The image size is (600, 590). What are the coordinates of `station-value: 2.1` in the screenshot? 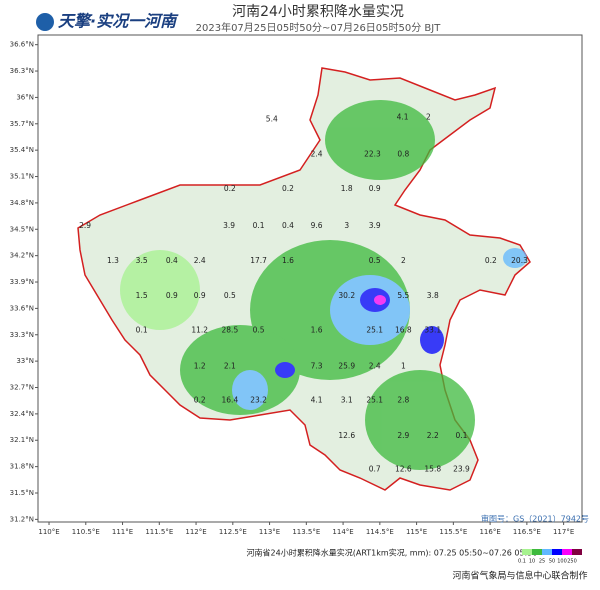 It's located at (230, 365).